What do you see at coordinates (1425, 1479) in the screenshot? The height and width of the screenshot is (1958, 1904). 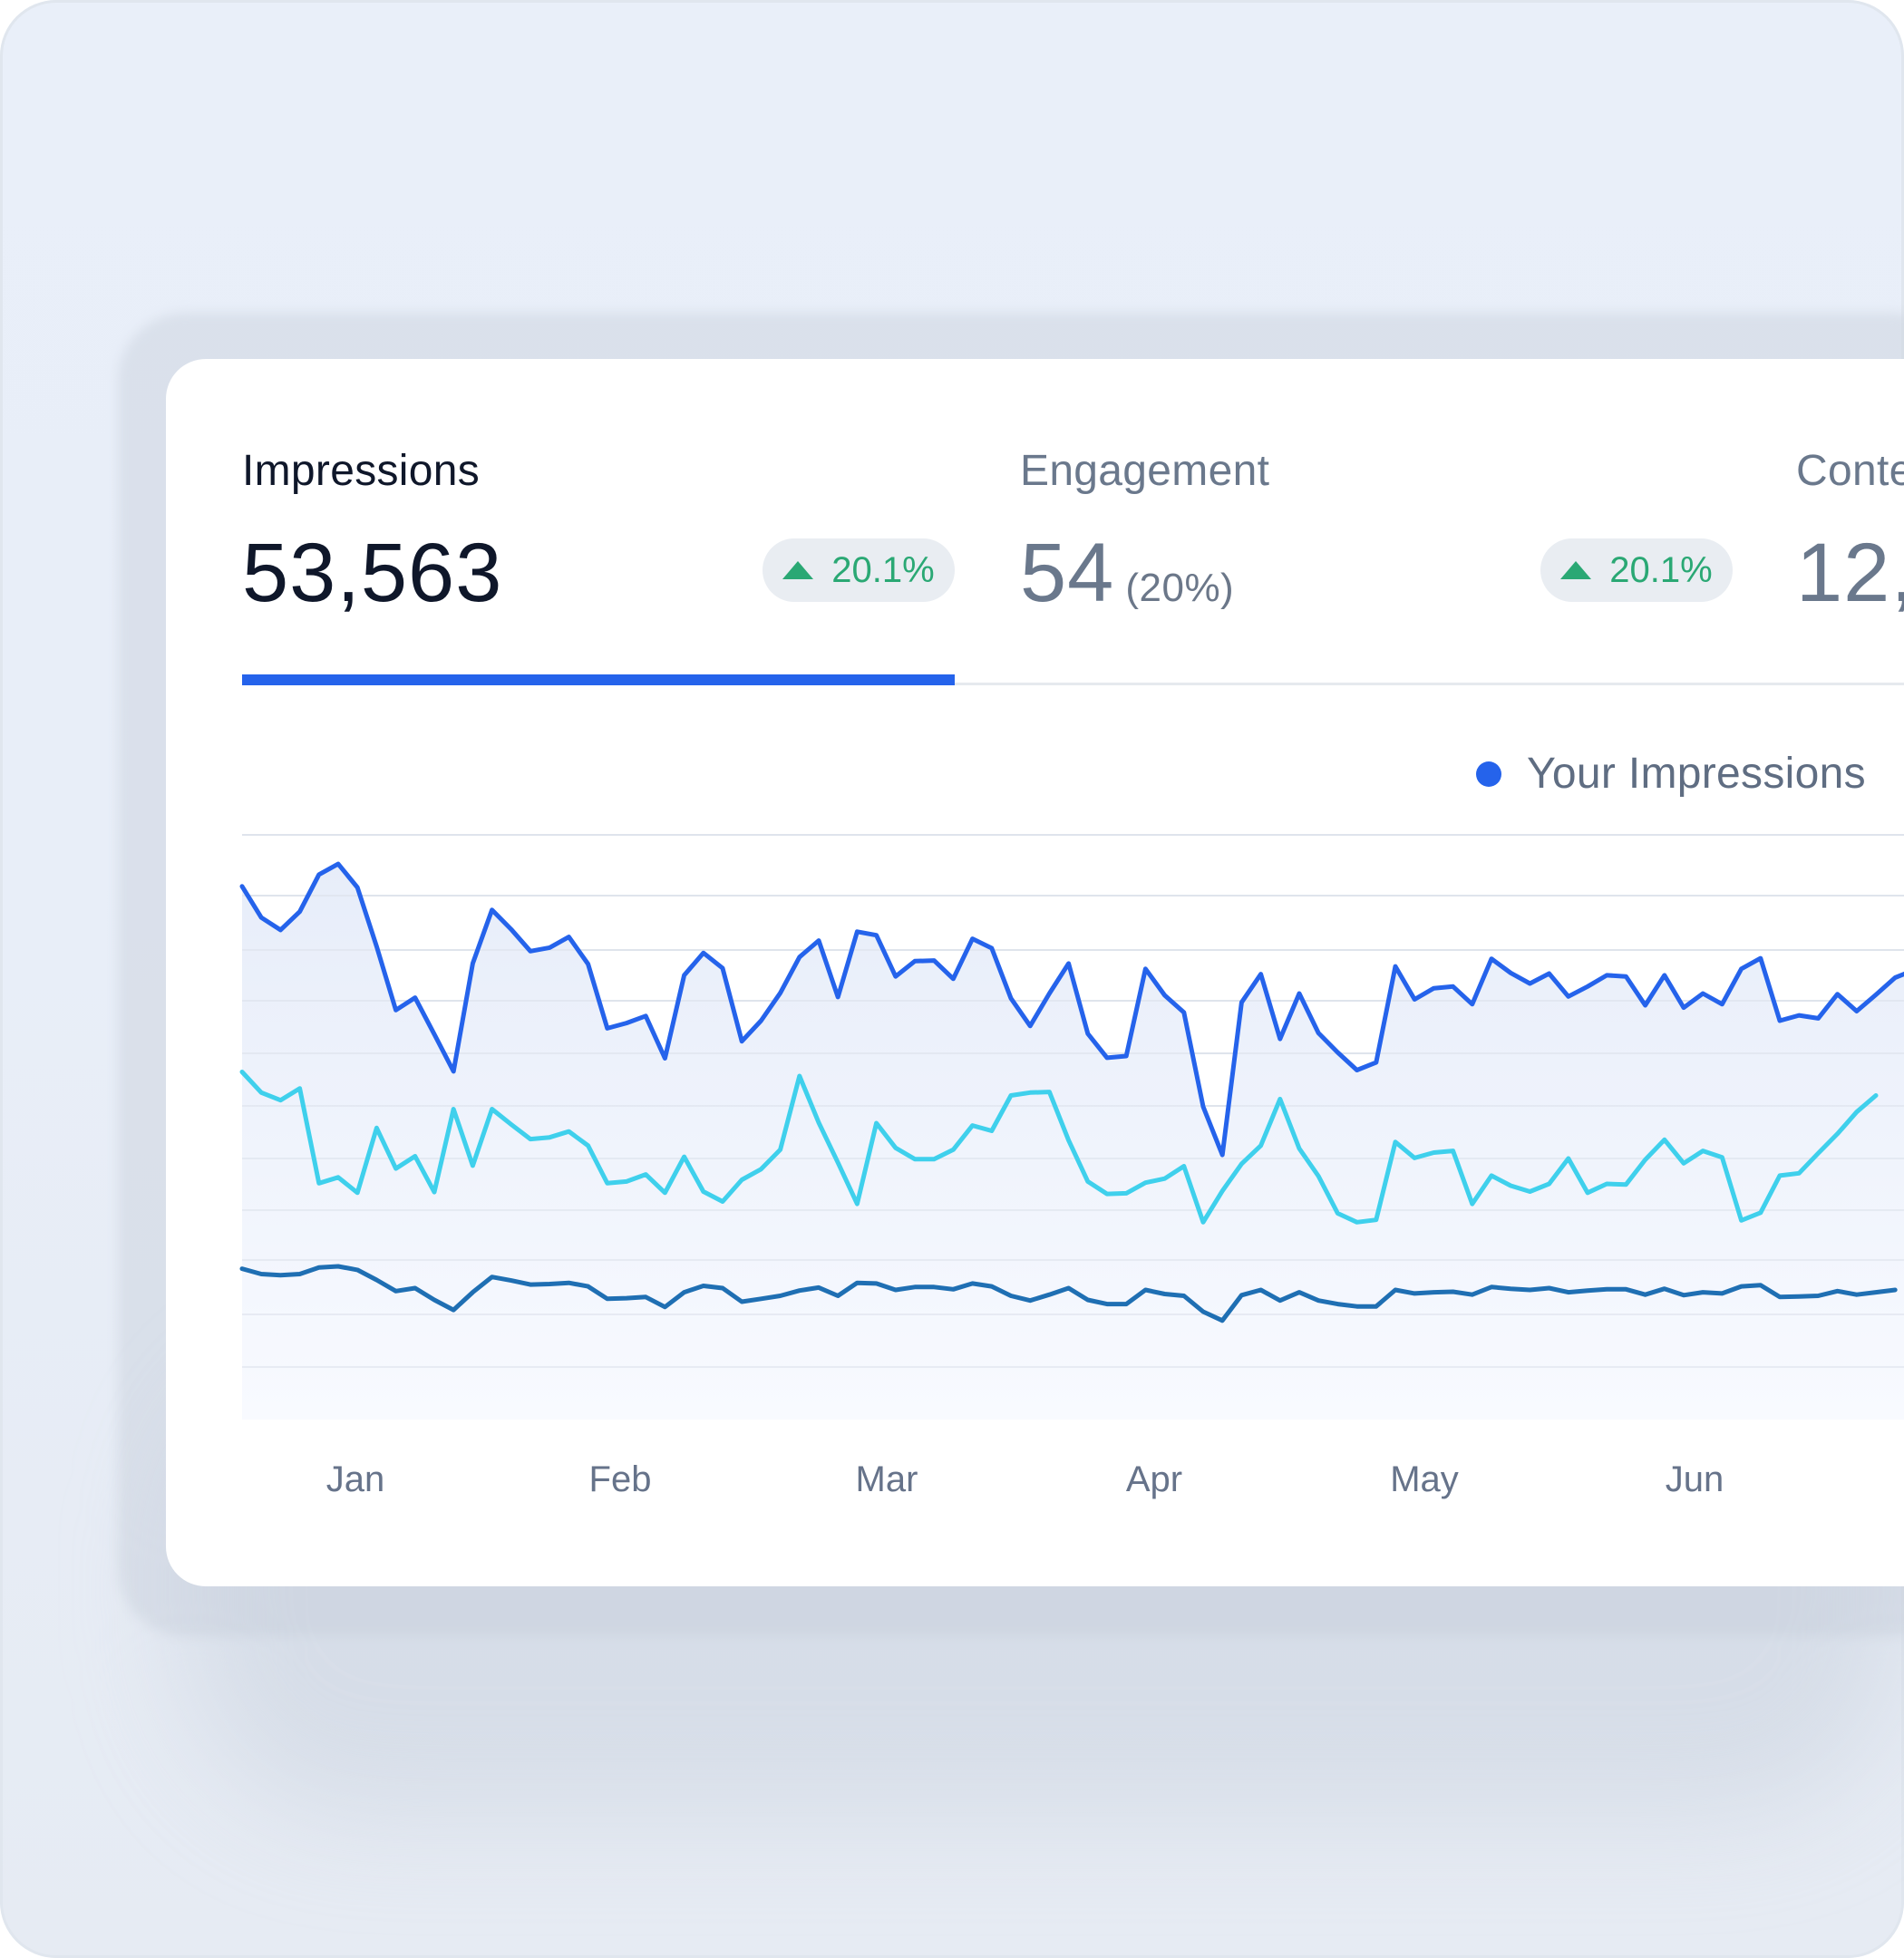 I see `x-tick-label: May` at bounding box center [1425, 1479].